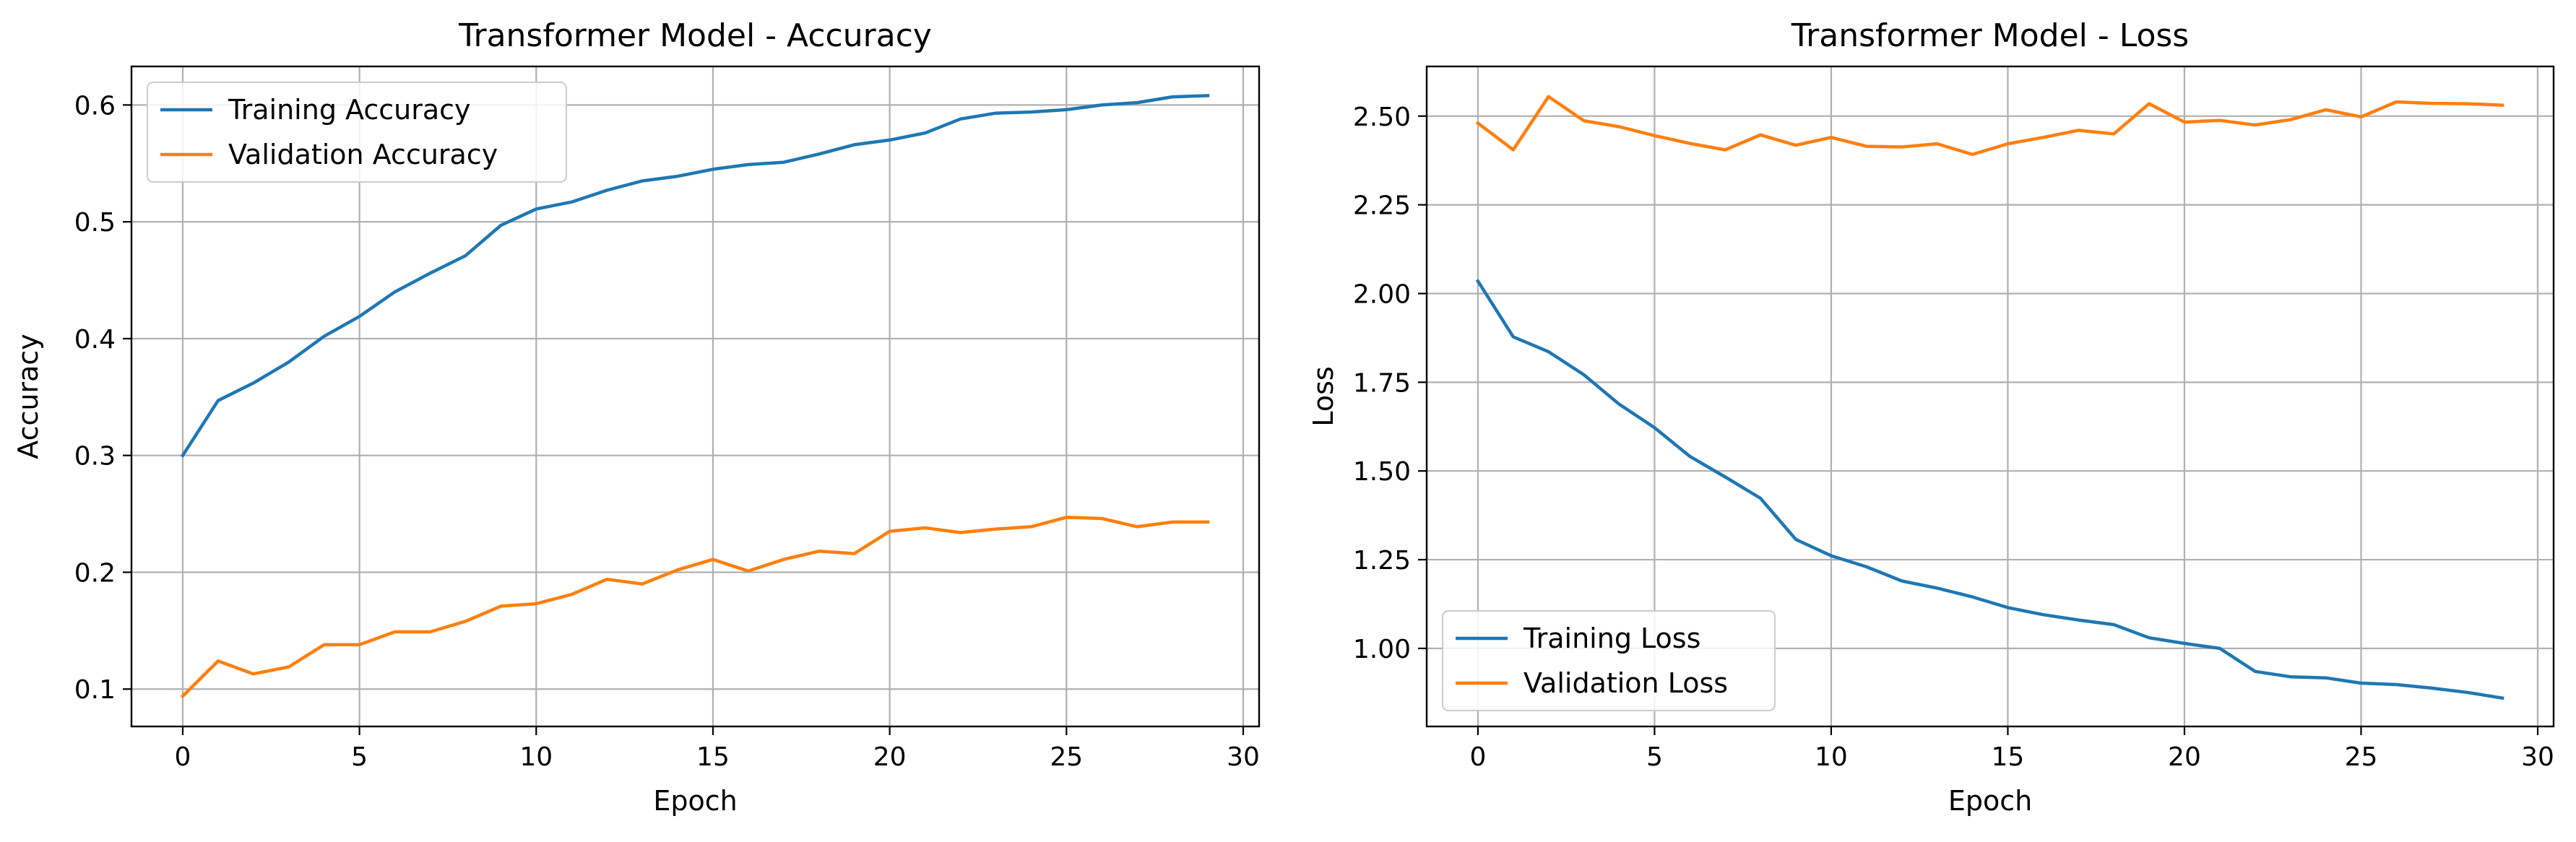  What do you see at coordinates (1382, 649) in the screenshot?
I see `y-tick-label: 1.00` at bounding box center [1382, 649].